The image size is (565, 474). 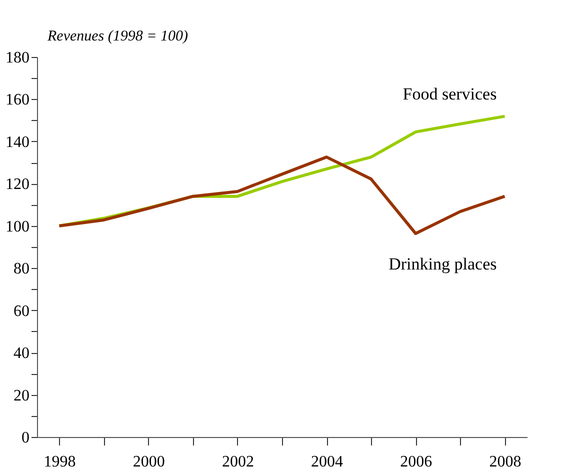 I want to click on line-series, so click(x=282, y=195).